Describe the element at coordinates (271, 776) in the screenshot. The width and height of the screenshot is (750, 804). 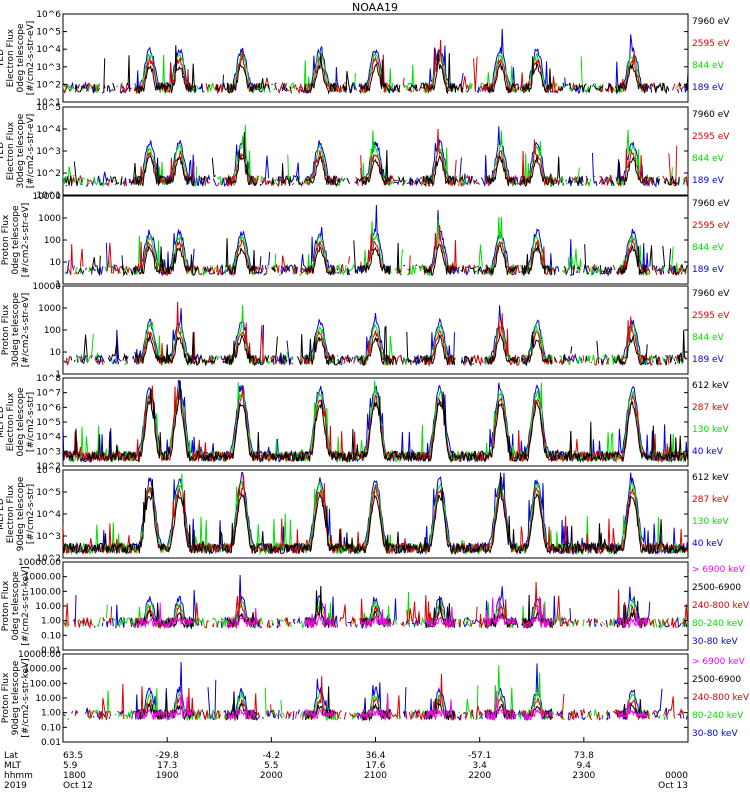
I see `x-tick-label-hhmm: 2000` at that location.